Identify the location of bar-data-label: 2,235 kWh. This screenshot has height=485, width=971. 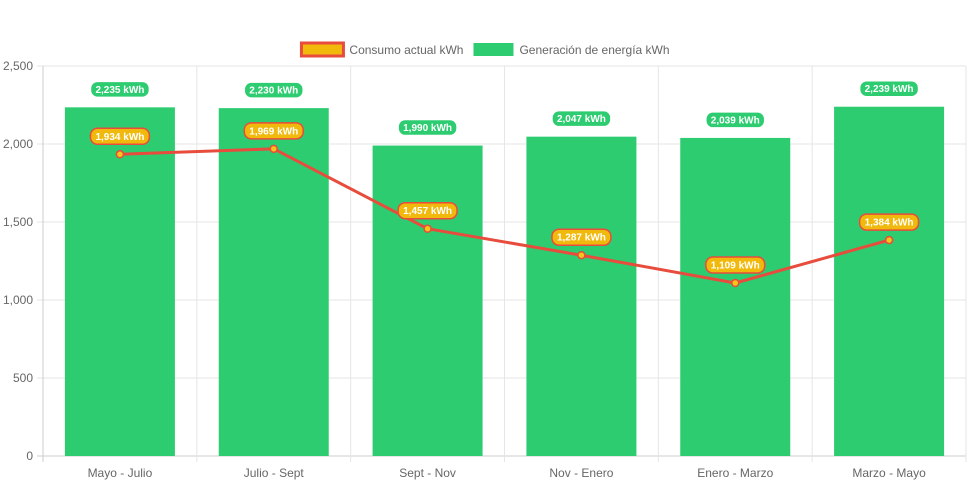
(120, 89).